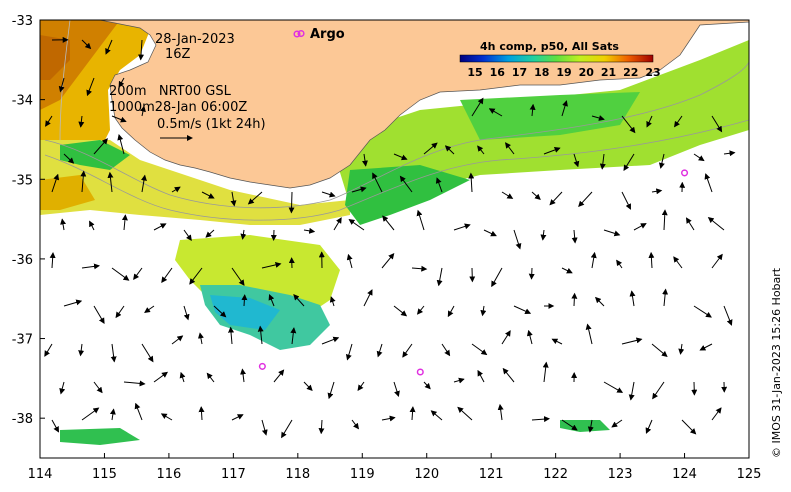  What do you see at coordinates (170, 91) in the screenshot?
I see `legend-line-1: 200m NRT00 GSL` at bounding box center [170, 91].